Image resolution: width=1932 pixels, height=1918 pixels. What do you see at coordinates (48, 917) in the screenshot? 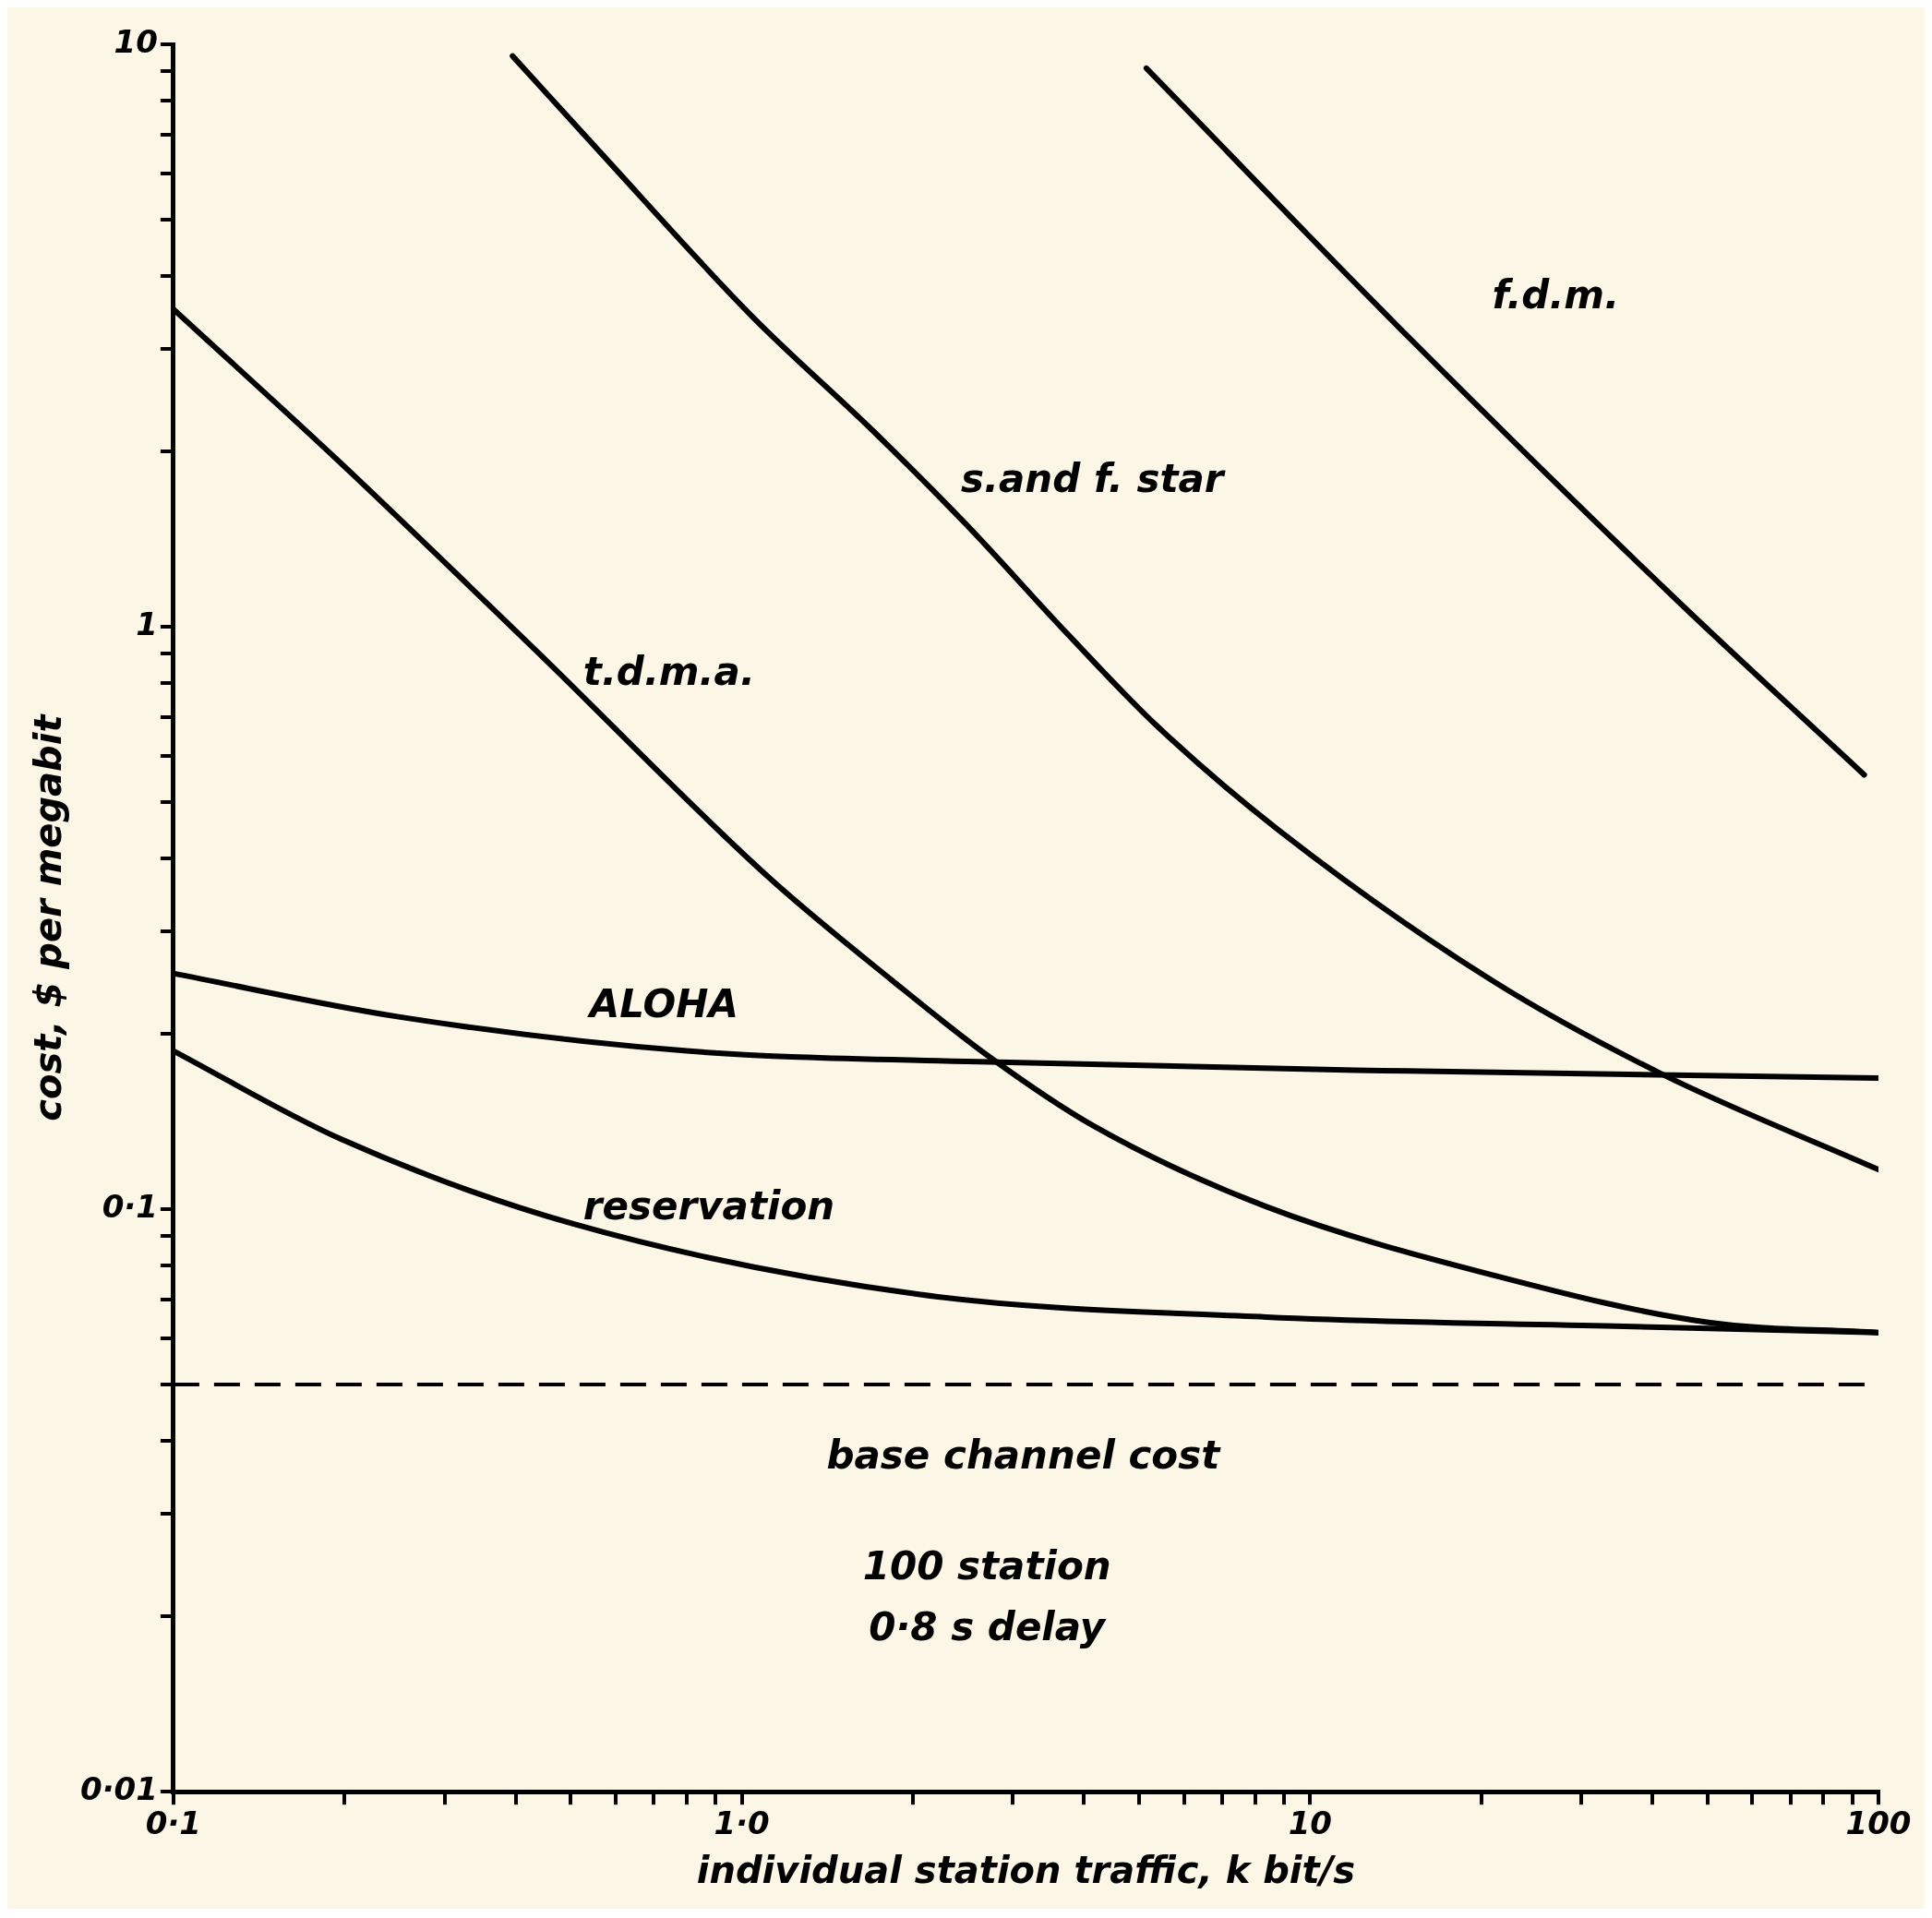
I see `y-axis-title: cost, $ per megabit` at bounding box center [48, 917].